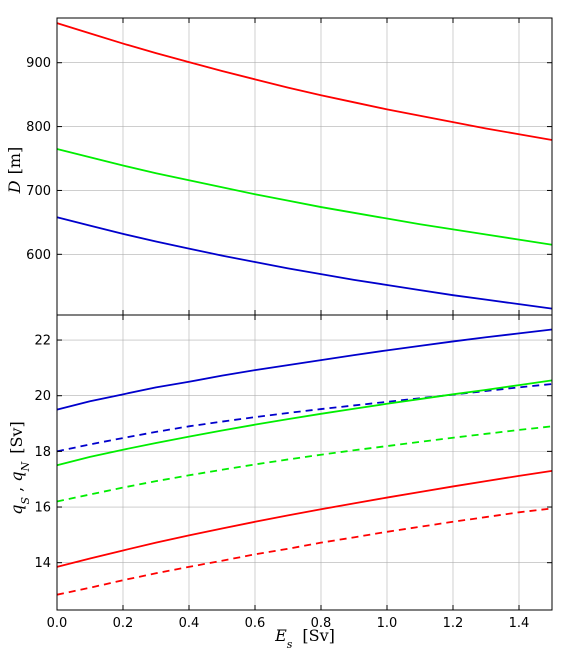 The image size is (581, 654). Describe the element at coordinates (123, 623) in the screenshot. I see `x-tick-label: 0.2` at that location.